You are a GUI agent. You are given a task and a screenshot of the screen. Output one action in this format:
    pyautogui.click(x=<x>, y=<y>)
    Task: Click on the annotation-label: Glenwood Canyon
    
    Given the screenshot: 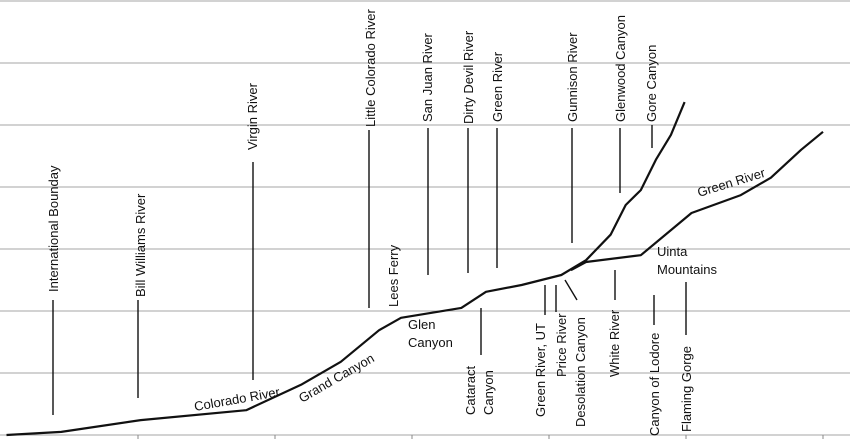 What is the action you would take?
    pyautogui.click(x=620, y=68)
    